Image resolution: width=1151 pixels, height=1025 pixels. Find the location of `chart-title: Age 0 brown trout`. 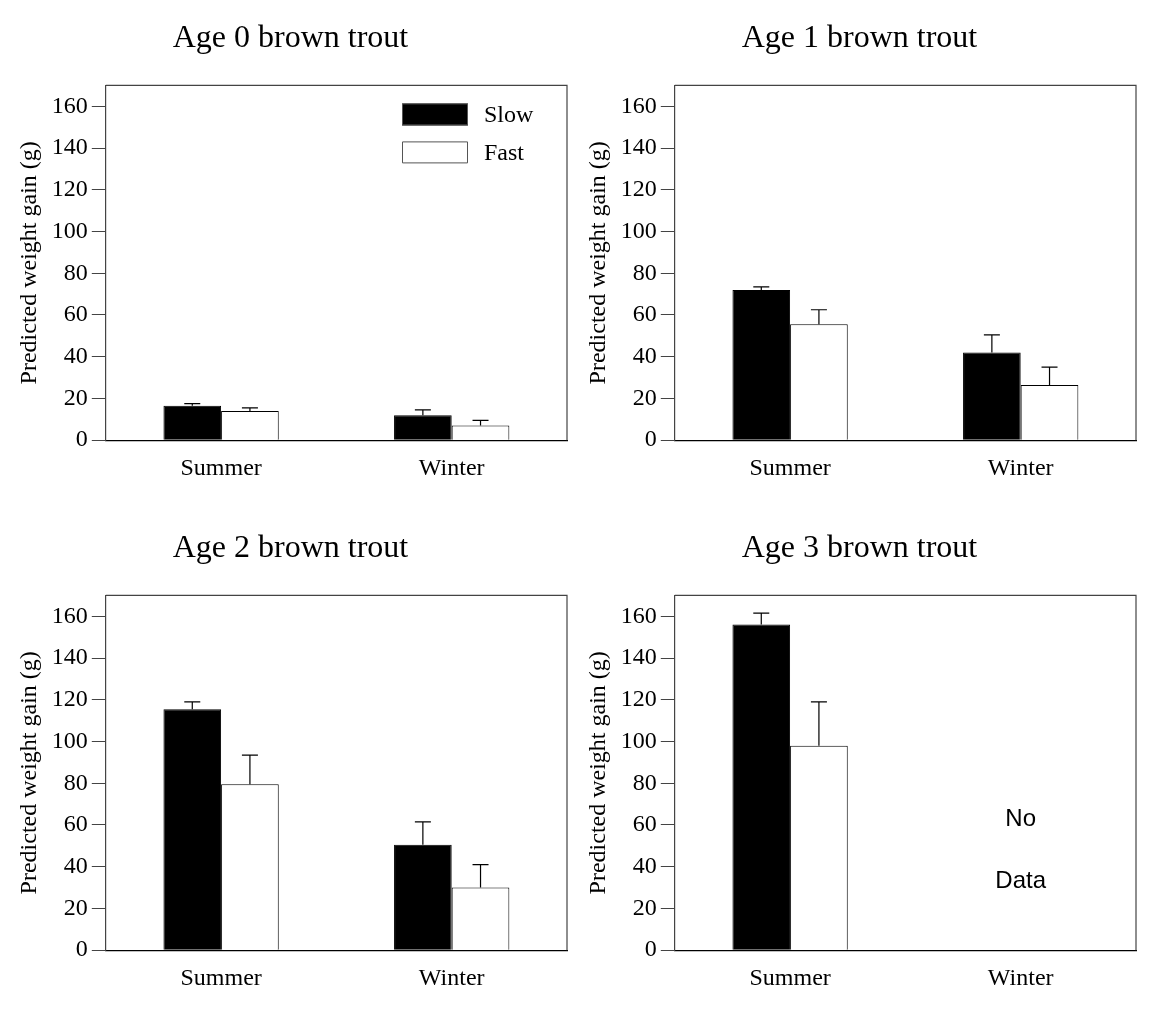

chart-title: Age 0 brown trout is located at coordinates (290, 36).